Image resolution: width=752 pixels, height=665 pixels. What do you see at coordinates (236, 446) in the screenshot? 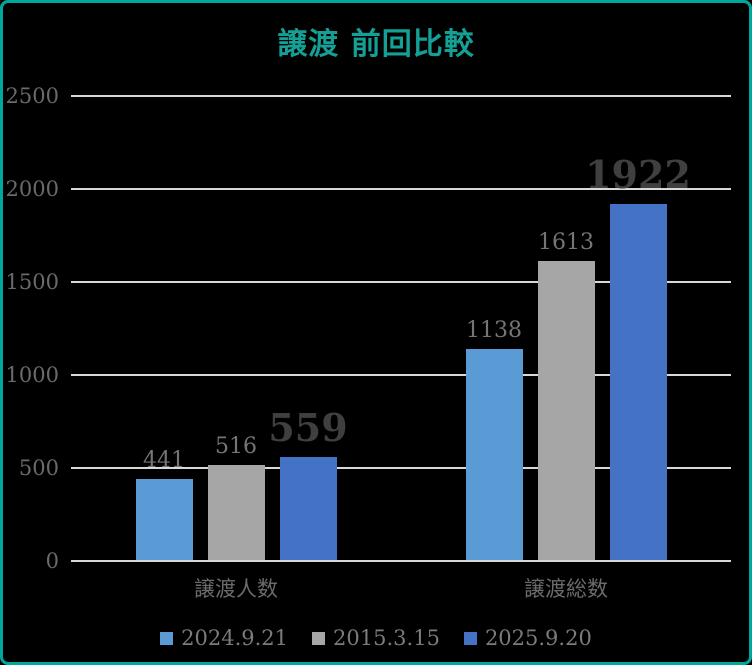
I see `value-label: 516` at bounding box center [236, 446].